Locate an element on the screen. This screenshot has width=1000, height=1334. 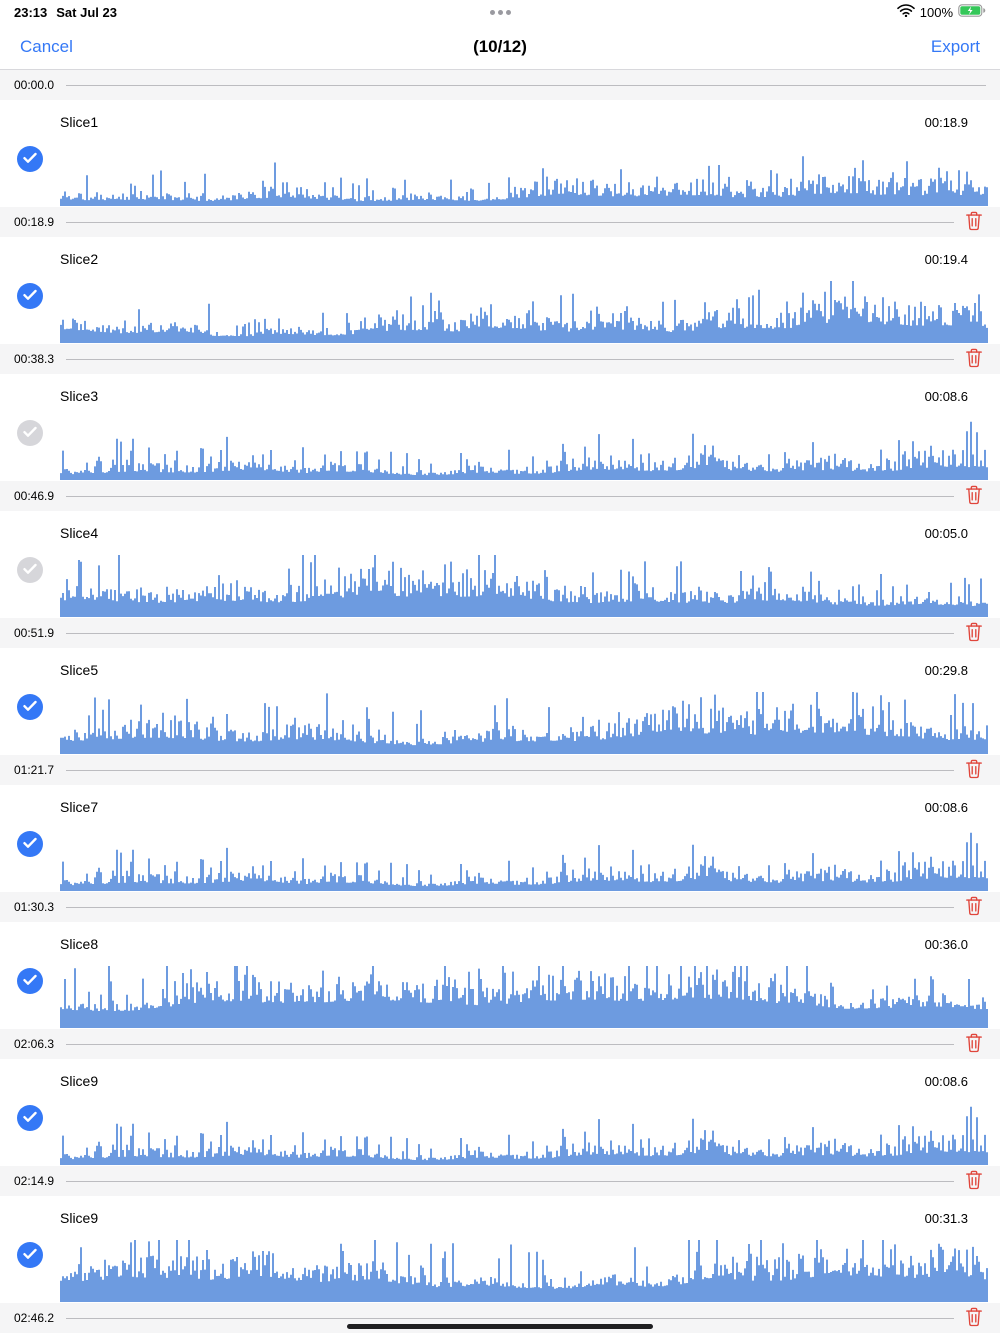
cancel-button: Cancel is located at coordinates (46, 47).